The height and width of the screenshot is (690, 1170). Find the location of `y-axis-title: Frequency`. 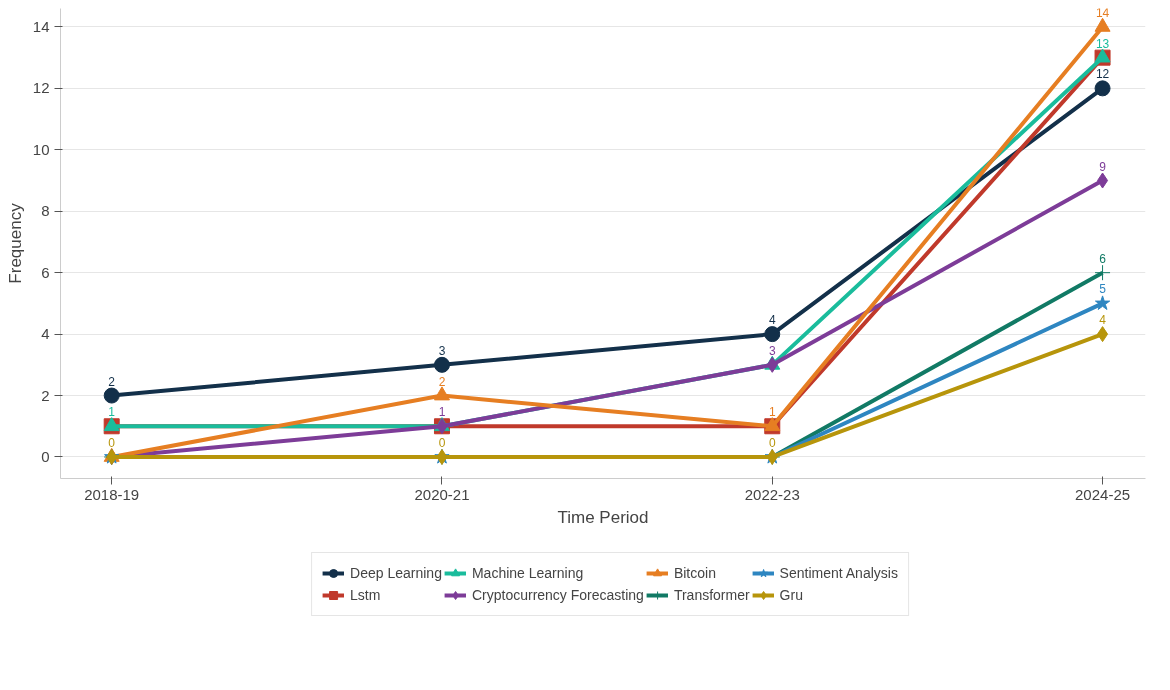

y-axis-title: Frequency is located at coordinates (15, 243).